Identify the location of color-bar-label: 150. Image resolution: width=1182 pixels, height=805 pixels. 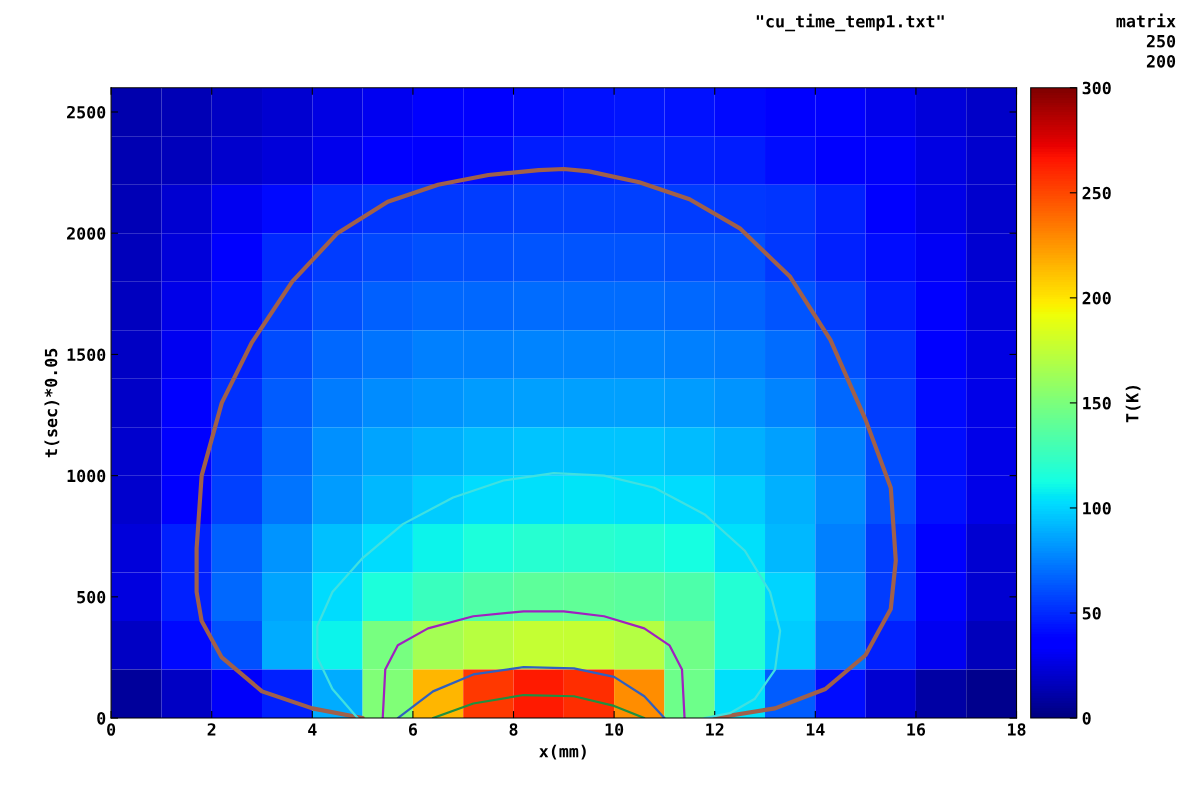
(1097, 403).